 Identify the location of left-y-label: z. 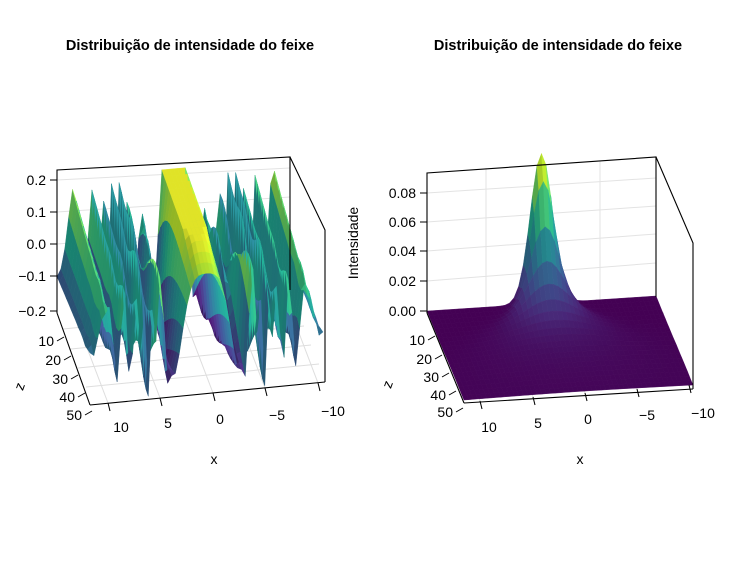
(19, 386).